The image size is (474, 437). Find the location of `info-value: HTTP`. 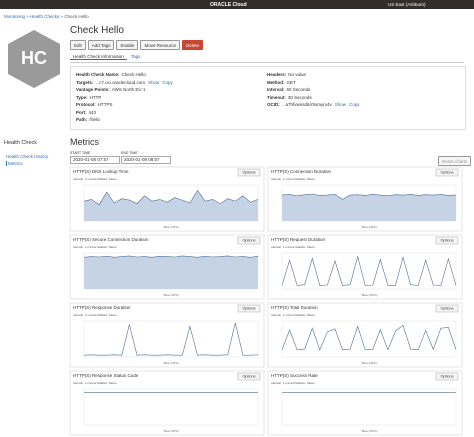

info-value: HTTP is located at coordinates (95, 97).